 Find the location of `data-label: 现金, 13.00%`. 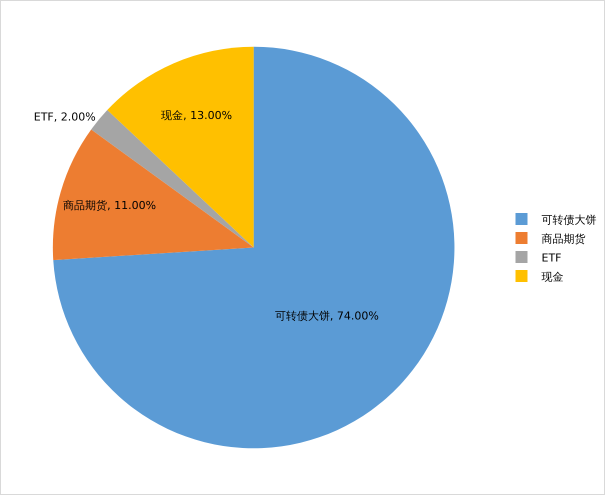

data-label: 现金, 13.00% is located at coordinates (196, 115).